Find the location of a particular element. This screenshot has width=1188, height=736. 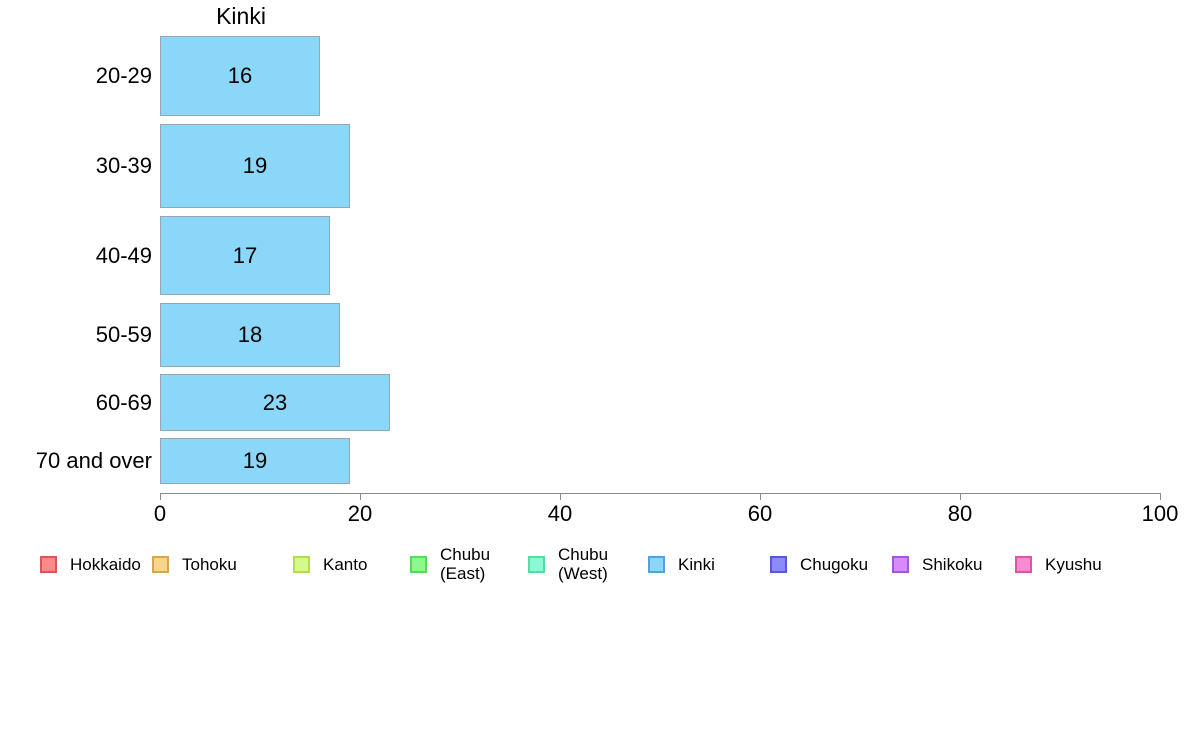

bar-value-label: 18 is located at coordinates (250, 334).